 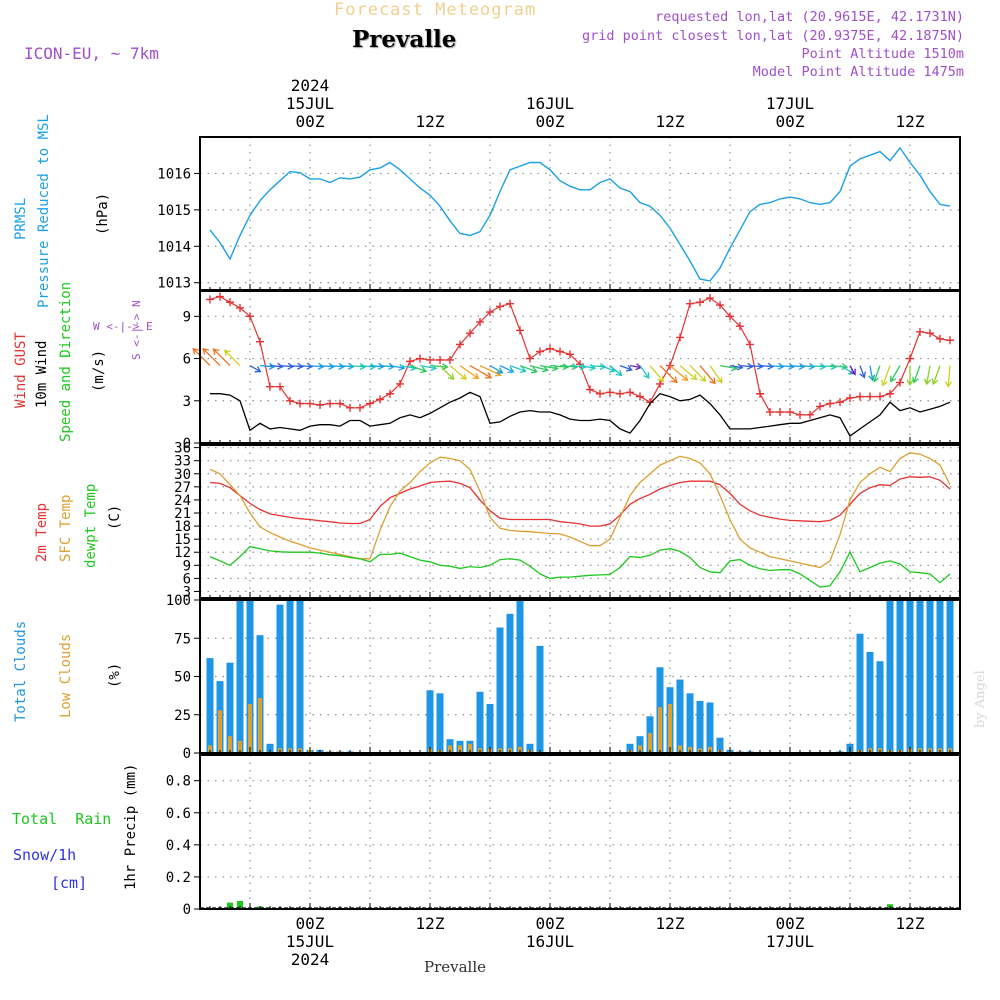 I want to click on y-tick-label: 75, so click(x=182, y=639).